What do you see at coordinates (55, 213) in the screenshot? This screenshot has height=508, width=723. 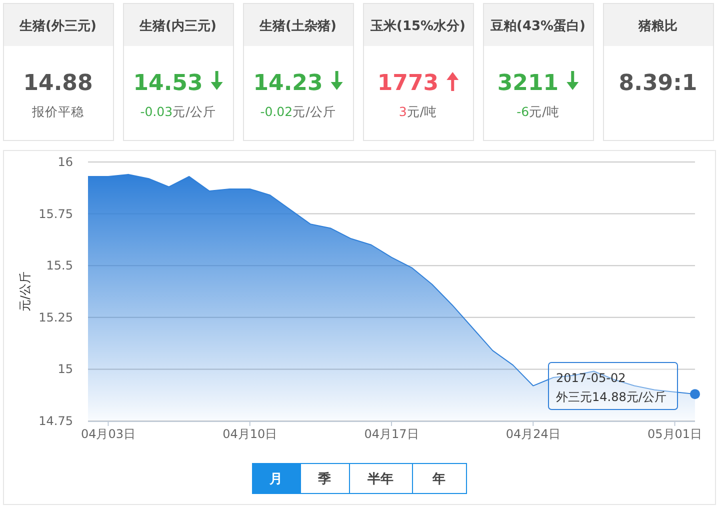 I see `y-tick-label: 15.75` at bounding box center [55, 213].